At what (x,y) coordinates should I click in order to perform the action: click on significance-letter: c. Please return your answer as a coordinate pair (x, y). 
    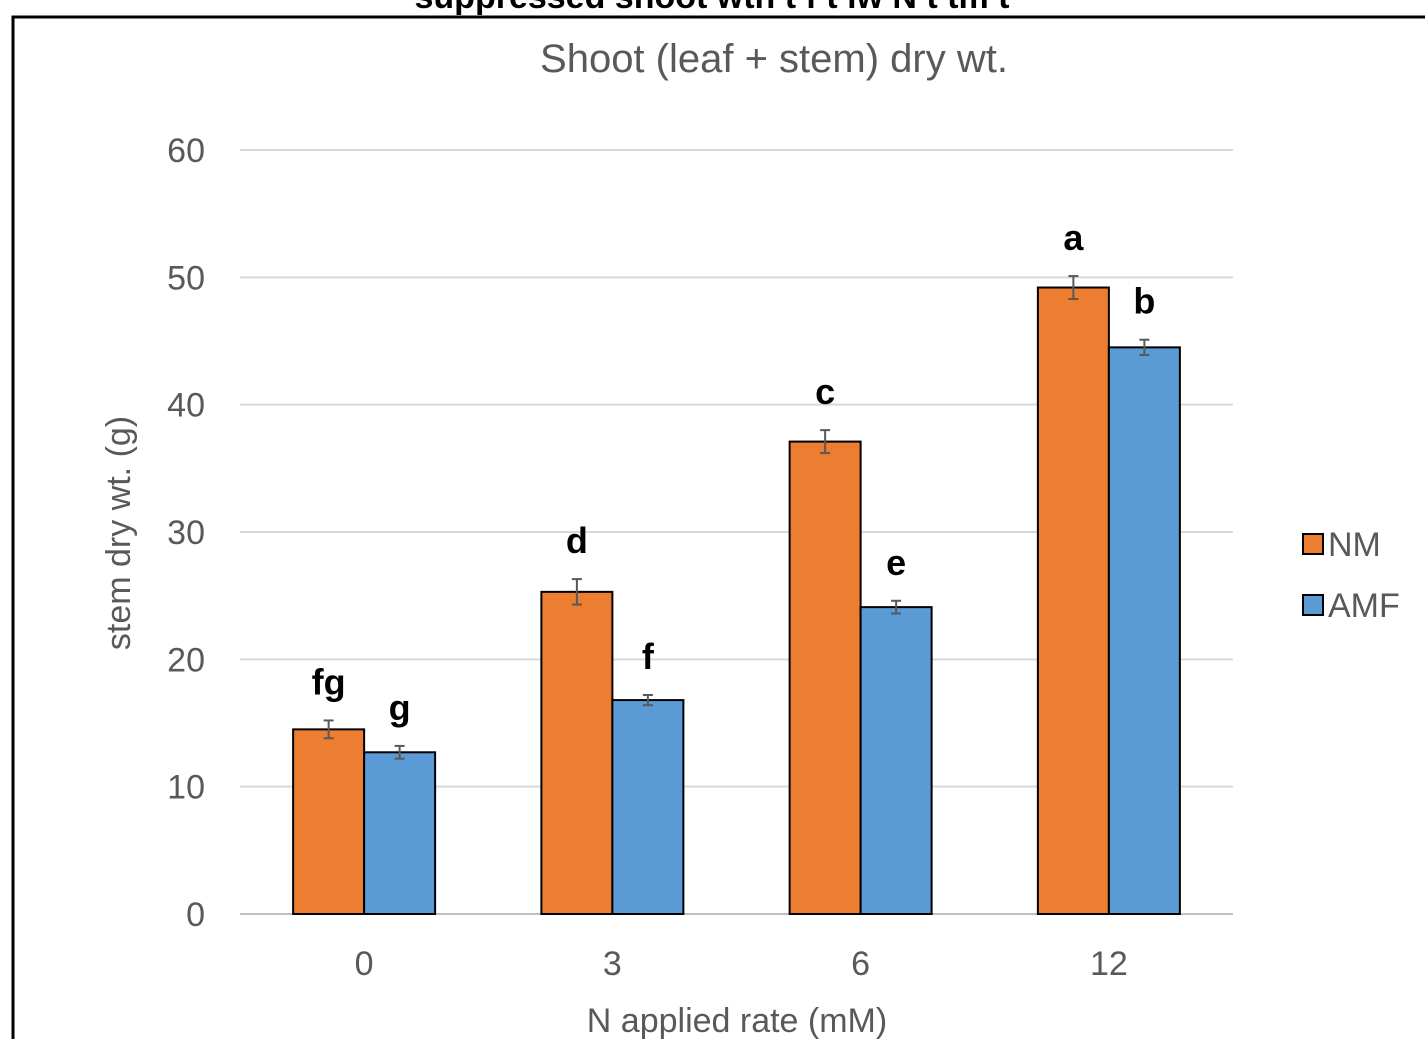
    Looking at the image, I should click on (825, 391).